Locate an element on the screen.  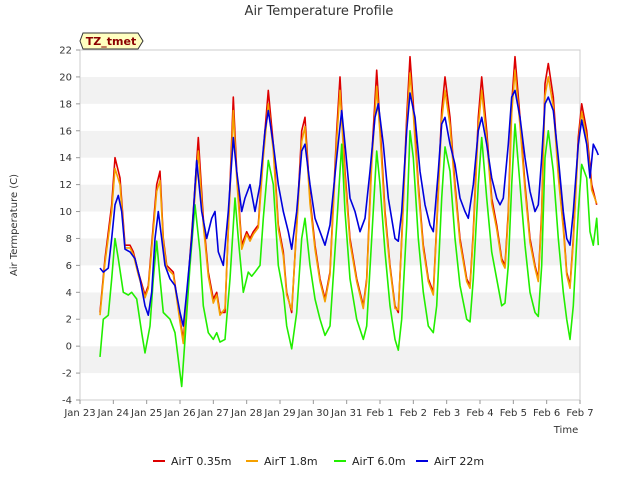
y-tick-label: 6 is located at coordinates (69, 266).